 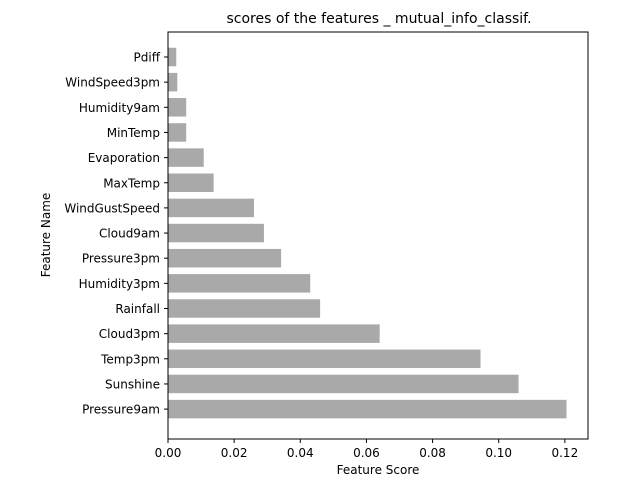 What do you see at coordinates (133, 133) in the screenshot?
I see `y-tick-label: MinTemp` at bounding box center [133, 133].